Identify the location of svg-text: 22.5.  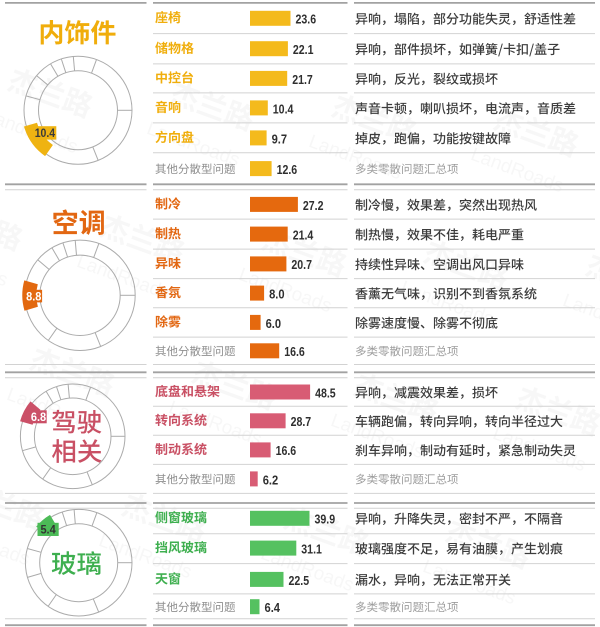
(299, 580).